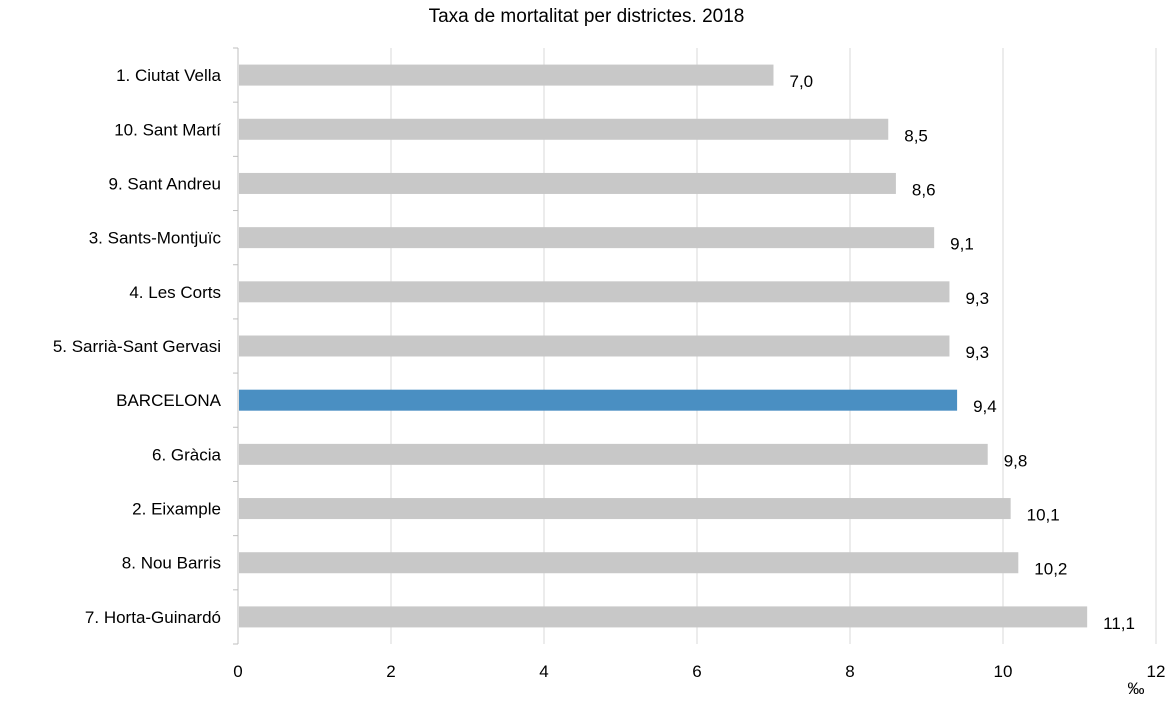 The width and height of the screenshot is (1173, 702). I want to click on data-label: 7,0, so click(802, 81).